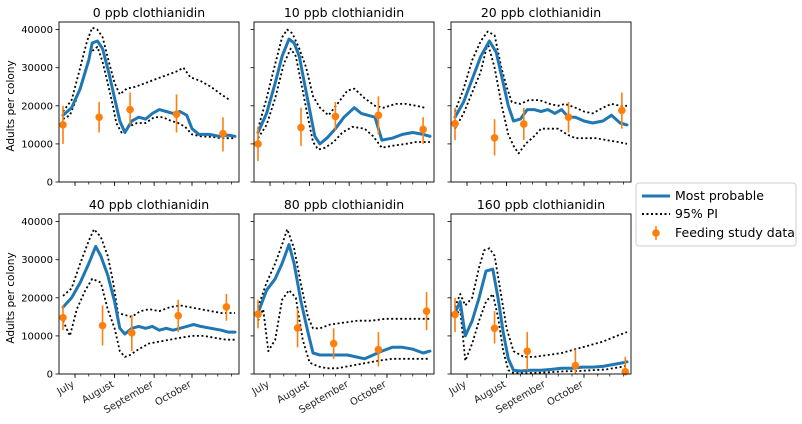 The image size is (802, 424). I want to click on panel-6-title: 160 ppb clothianidin, so click(541, 204).